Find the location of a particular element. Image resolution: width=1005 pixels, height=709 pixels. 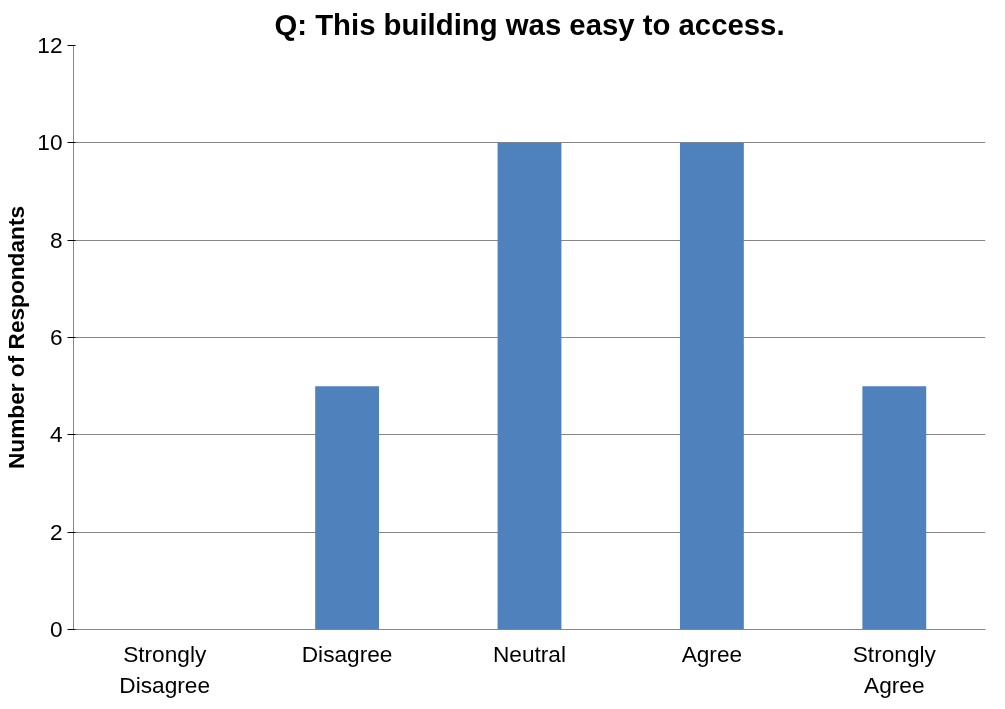

y-tick-label: 10 is located at coordinates (50, 142).